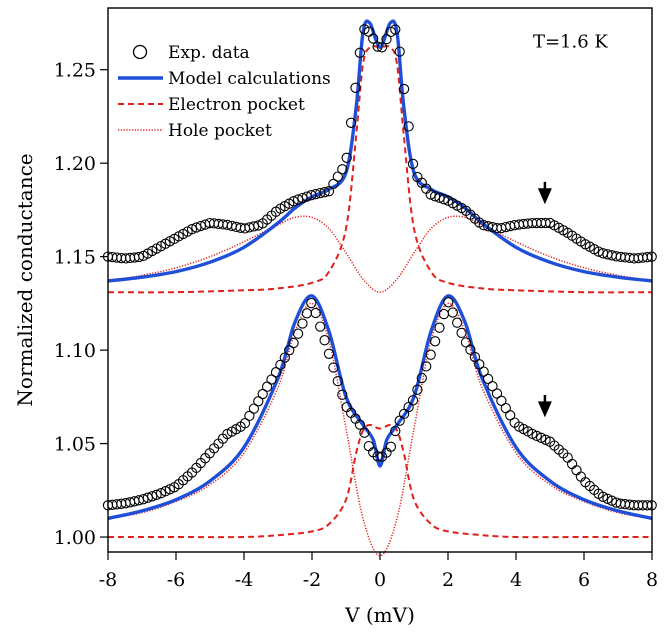 The width and height of the screenshot is (670, 633). I want to click on x-tick-label: 4, so click(516, 580).